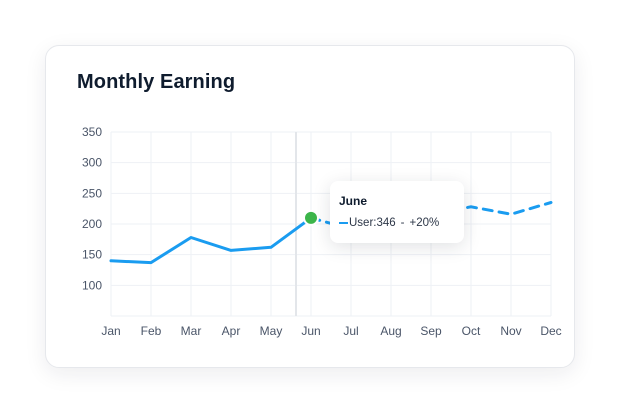 The height and width of the screenshot is (415, 622). I want to click on series-line, so click(331, 233).